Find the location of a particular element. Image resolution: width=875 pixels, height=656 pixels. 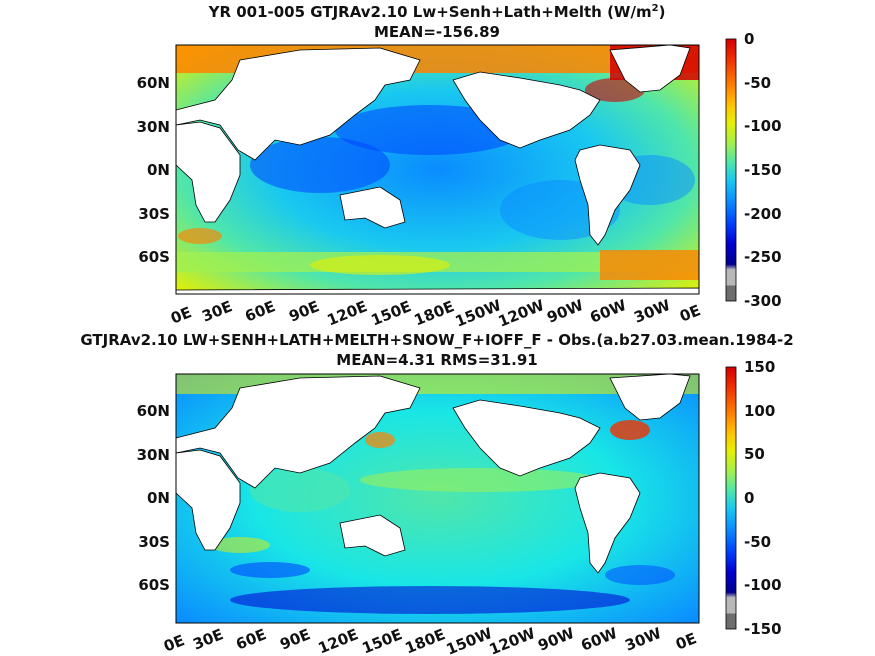

panel-1-colorbar: 0 -50 -100 -150 -200 -250 -300 is located at coordinates (753, 170).